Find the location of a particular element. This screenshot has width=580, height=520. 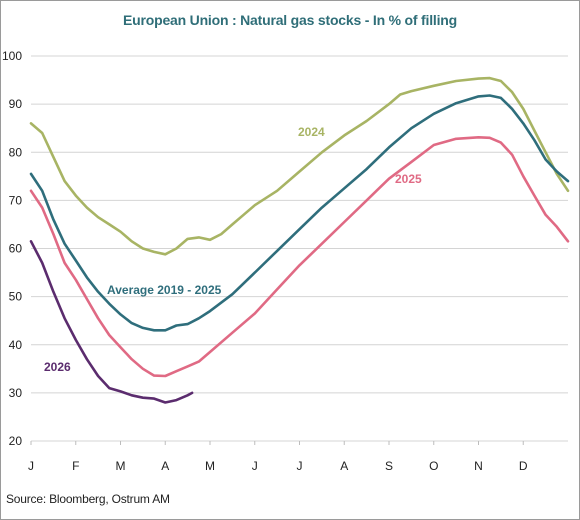

source-note: Source: Bloomberg, Ostrum AM is located at coordinates (88, 499).